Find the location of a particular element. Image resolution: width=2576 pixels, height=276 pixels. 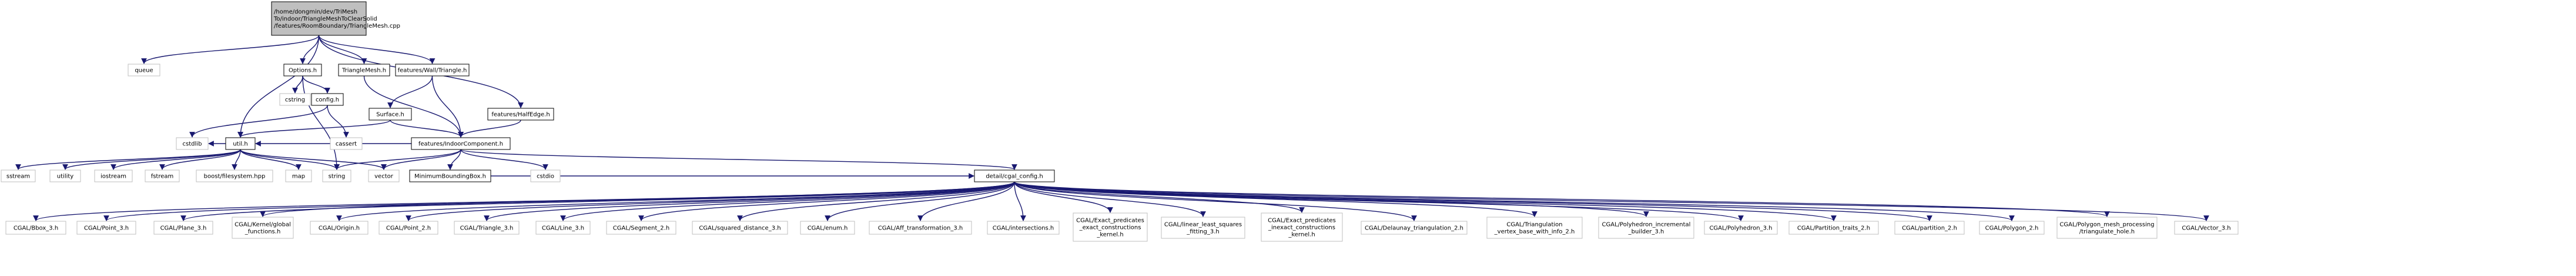

node-cgal_delaunay2: CGAL/Delaunay_triangulation_2.h is located at coordinates (1414, 228).